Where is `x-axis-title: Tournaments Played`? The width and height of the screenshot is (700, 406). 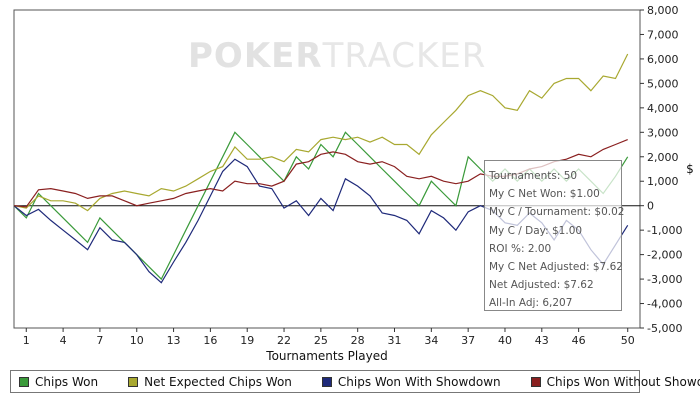
x-axis-title: Tournaments Played is located at coordinates (326, 356).